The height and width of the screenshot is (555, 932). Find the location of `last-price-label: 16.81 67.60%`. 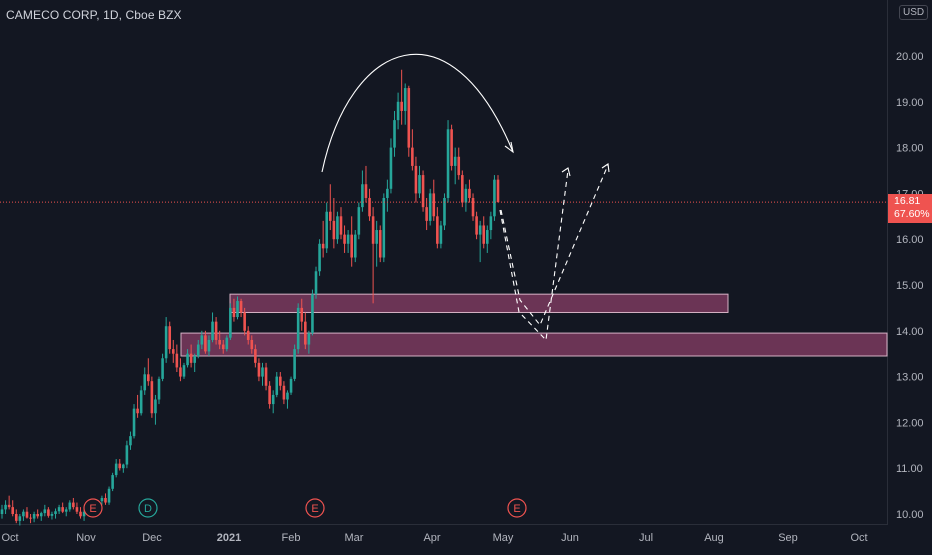

last-price-label: 16.81 67.60% is located at coordinates (910, 208).